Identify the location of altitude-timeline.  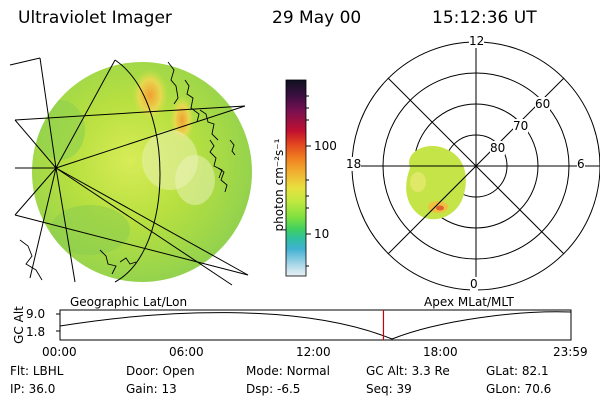
(314, 325).